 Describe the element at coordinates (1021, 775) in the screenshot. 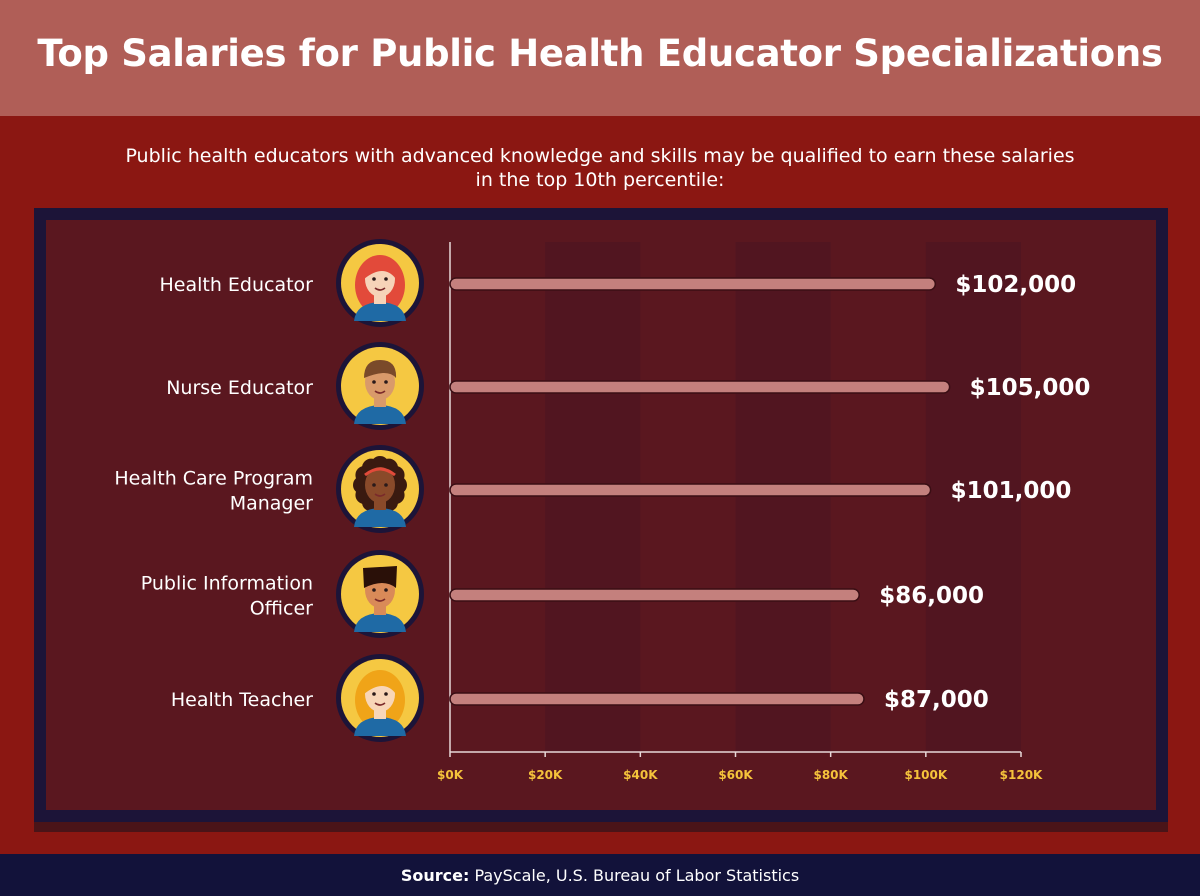

I see `x-tick-label: $120K` at that location.